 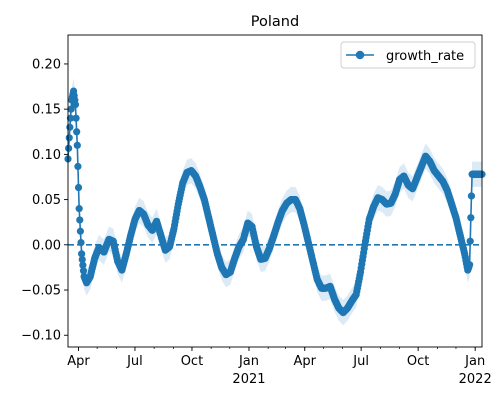 I want to click on legend-label-growth-rate: growth_rate, so click(x=425, y=56).